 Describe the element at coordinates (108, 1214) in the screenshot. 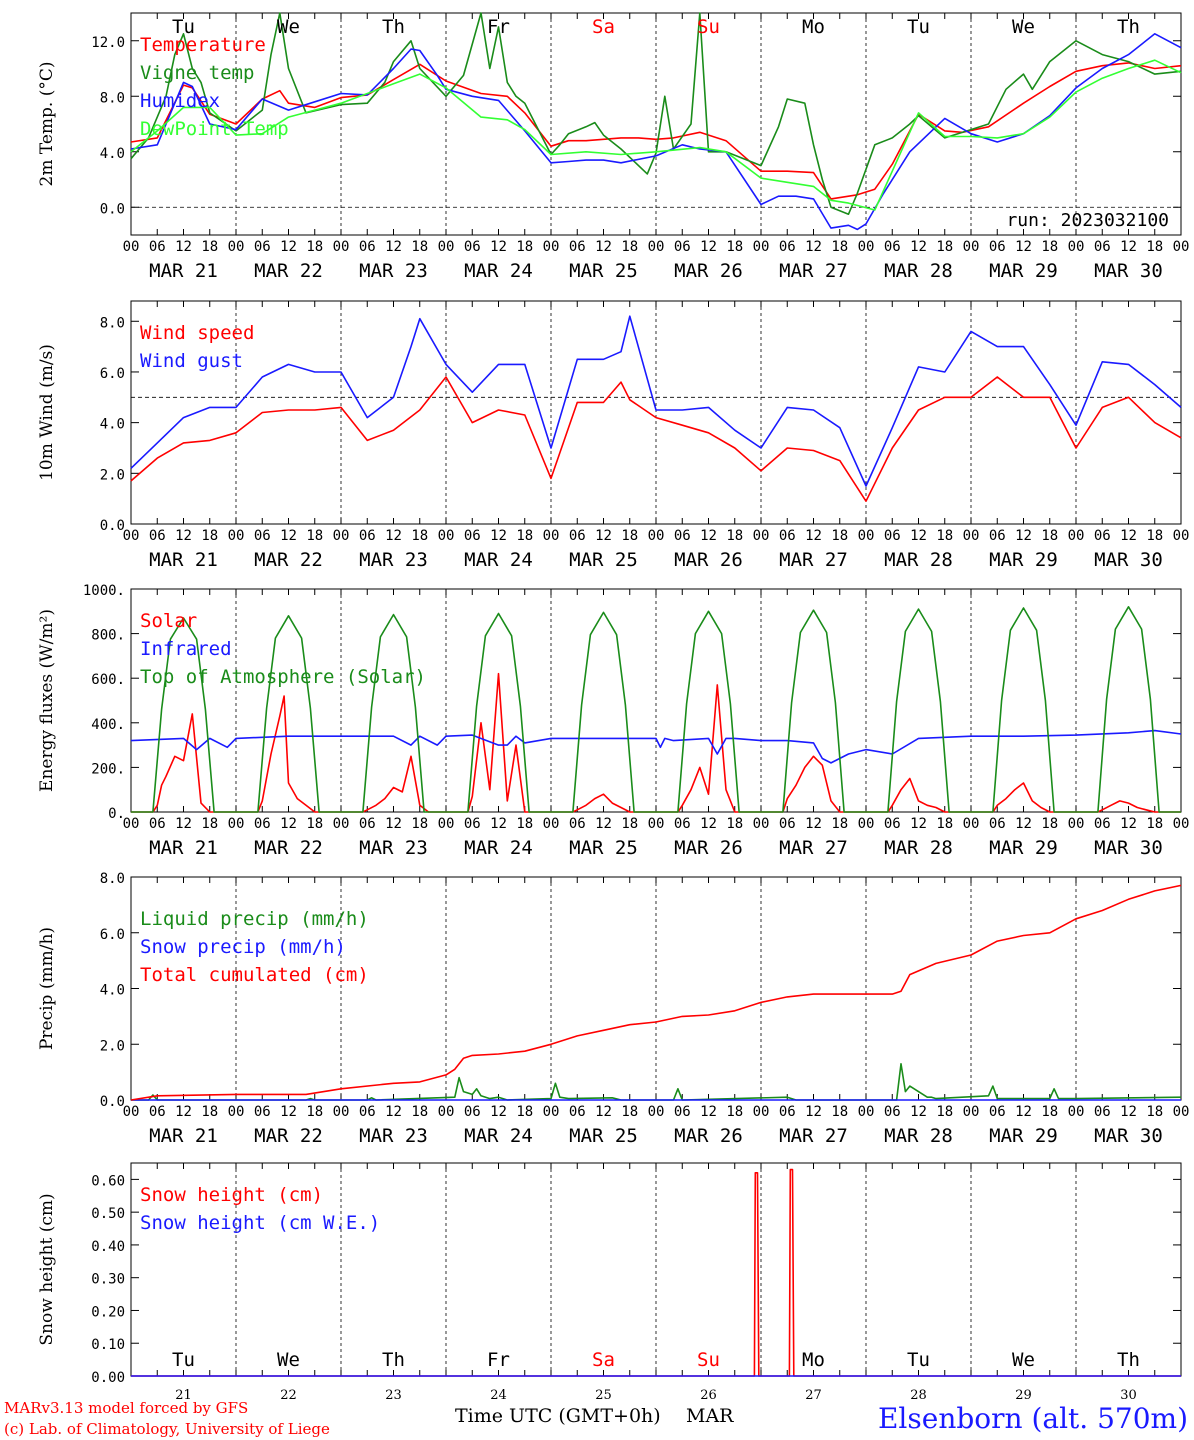

I see `y-tick-label: 0.50` at that location.